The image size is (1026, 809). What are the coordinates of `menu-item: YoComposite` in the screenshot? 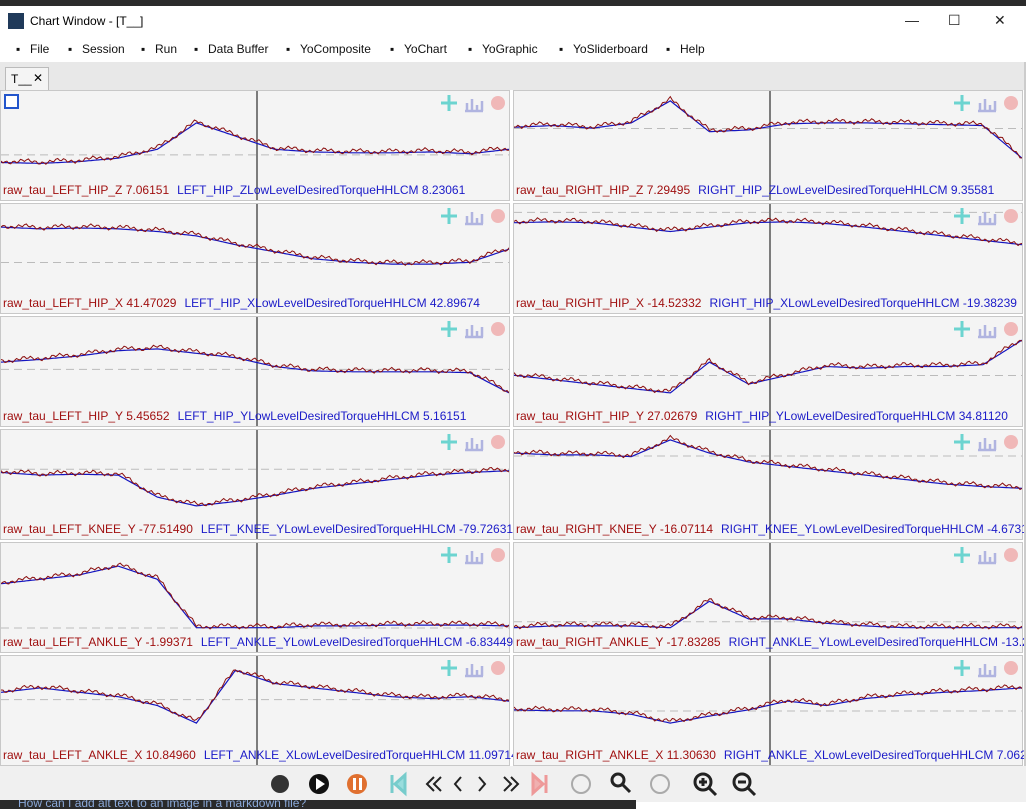 It's located at (335, 49).